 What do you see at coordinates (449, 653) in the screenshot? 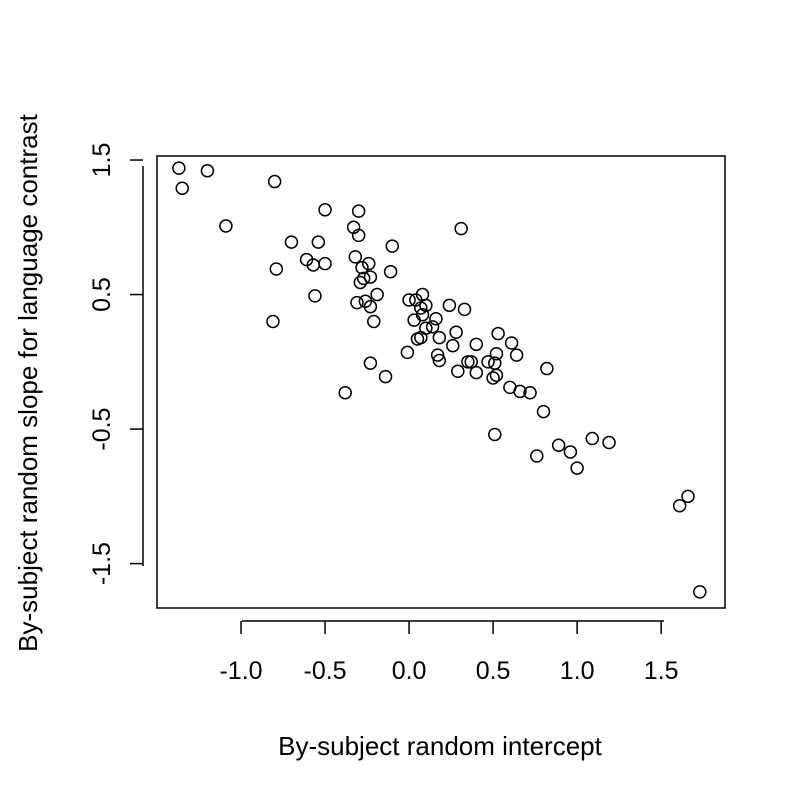
I see `x-axis-ticks: -1.0 -0.5 0.0 0.5 1.0 1.5` at bounding box center [449, 653].